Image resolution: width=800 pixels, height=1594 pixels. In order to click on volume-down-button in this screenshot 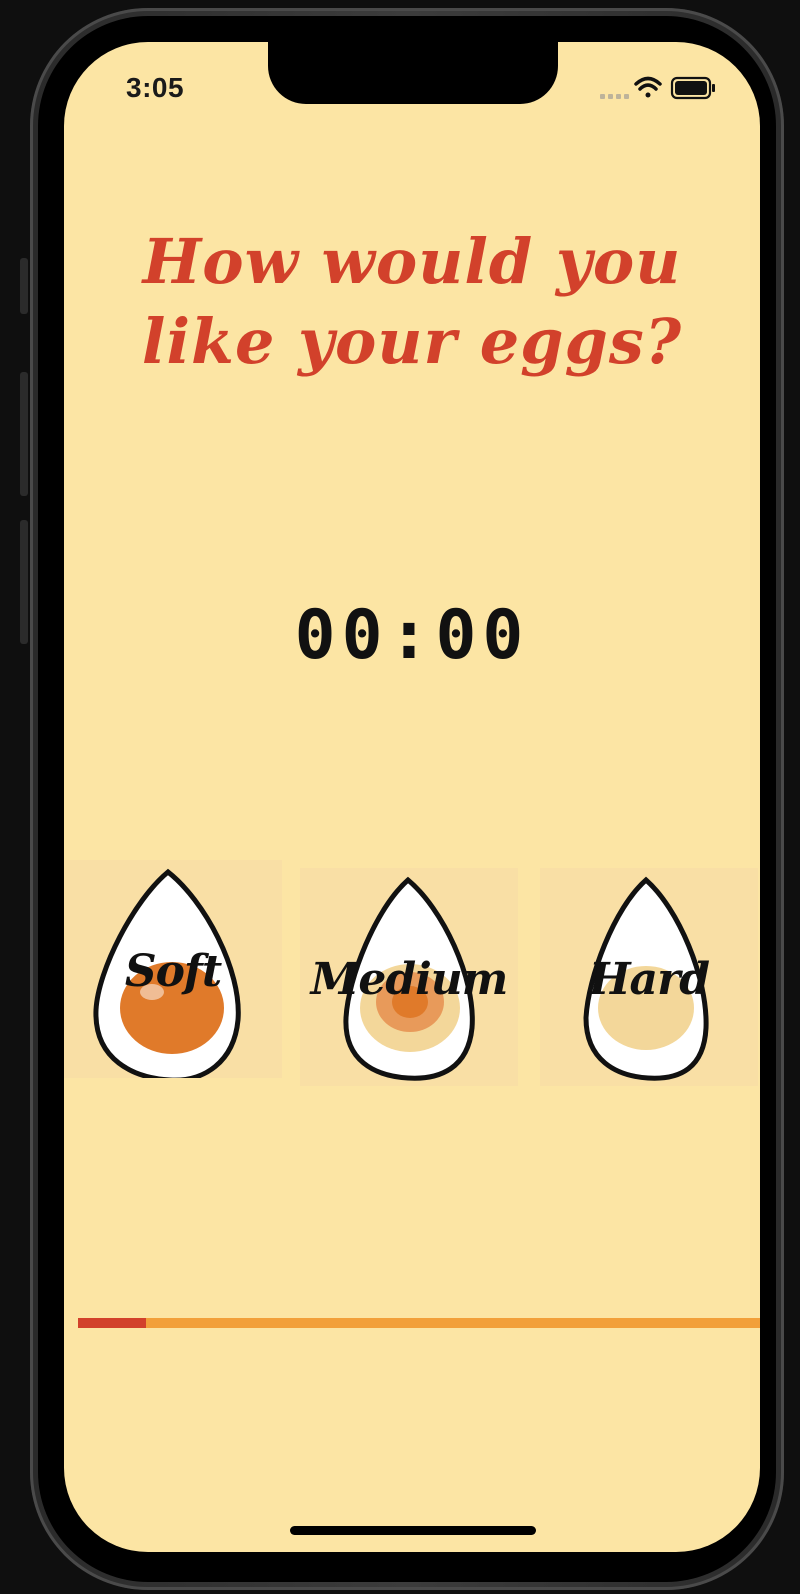, I will do `click(24, 582)`.